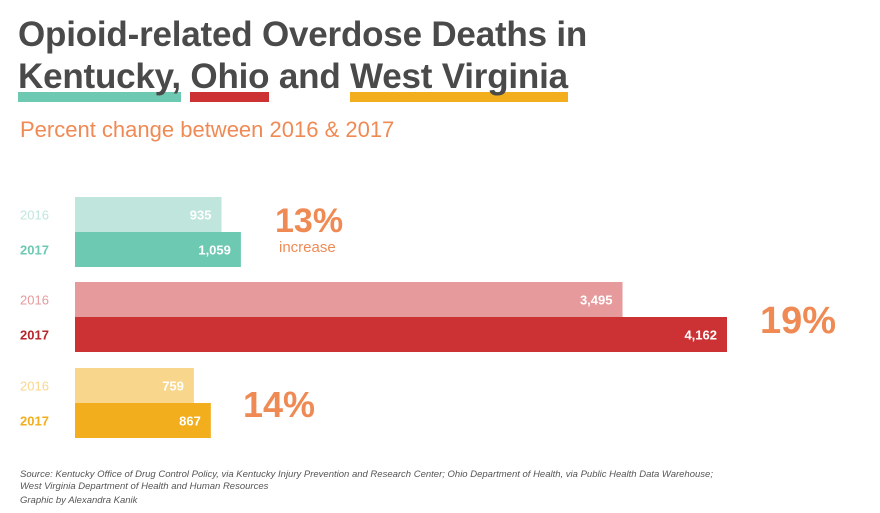 The width and height of the screenshot is (880, 513). I want to click on title-kentucky: Kentucky,, so click(99, 80).